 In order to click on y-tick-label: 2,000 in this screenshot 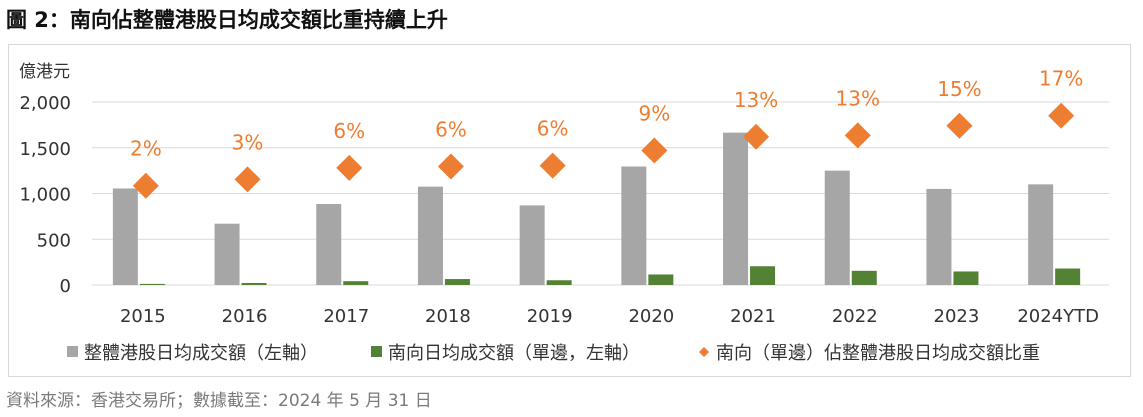, I will do `click(45, 103)`.